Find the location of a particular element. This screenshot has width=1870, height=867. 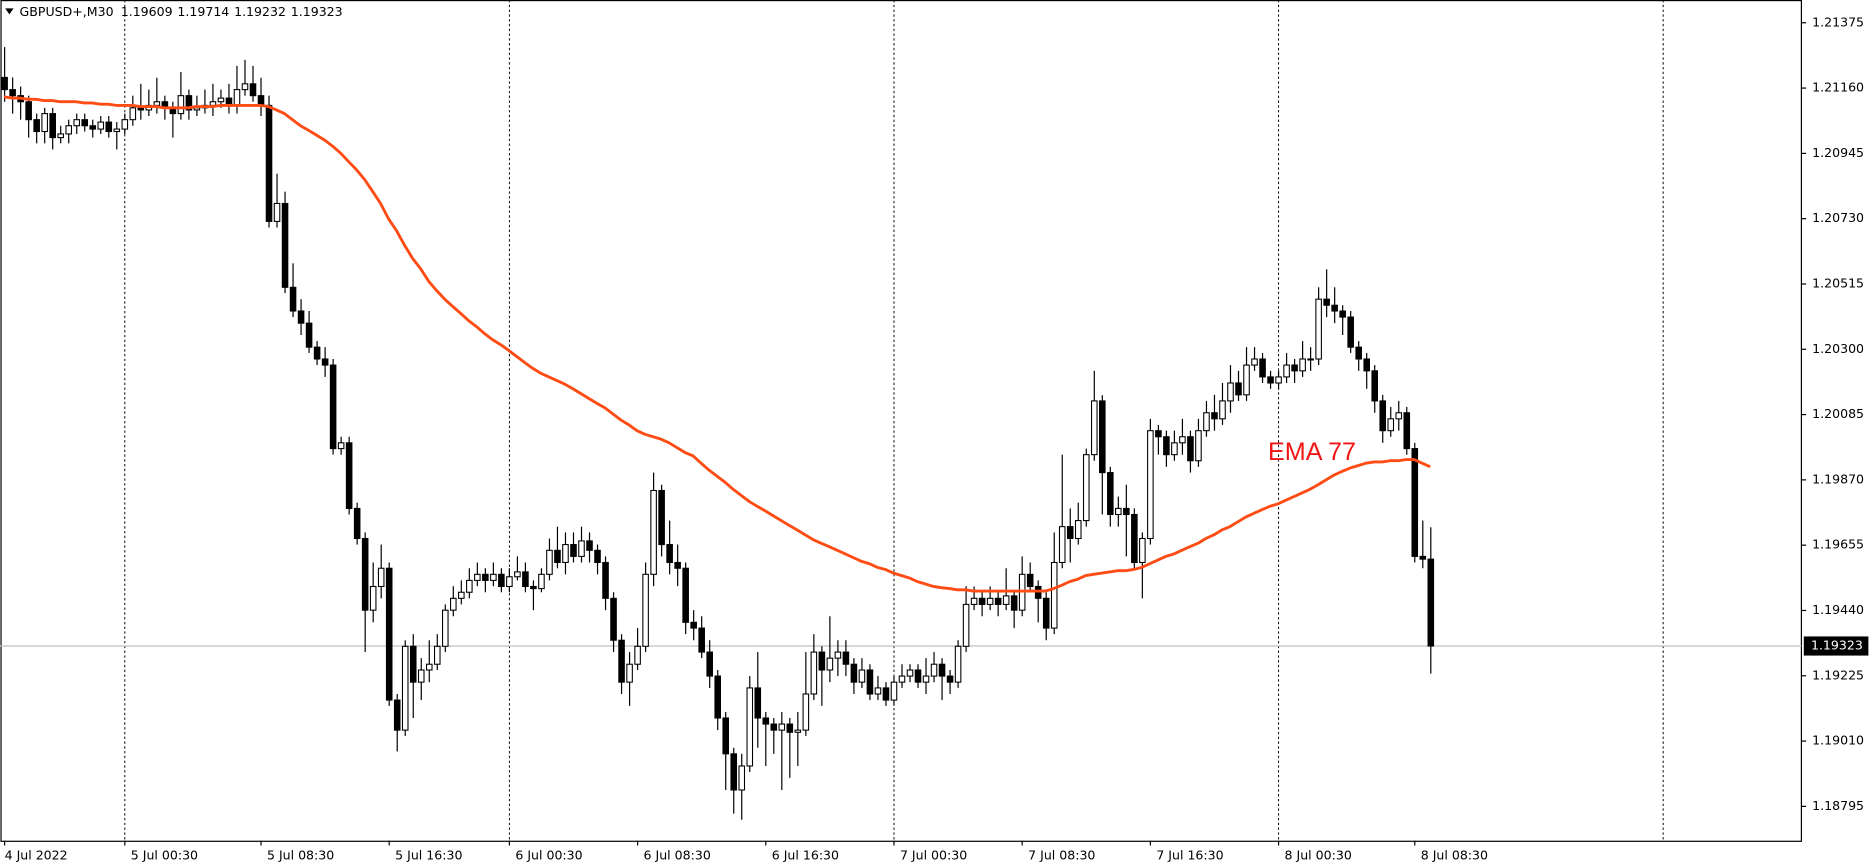

chart-title: GBPUSD+,M30 is located at coordinates (67, 10).